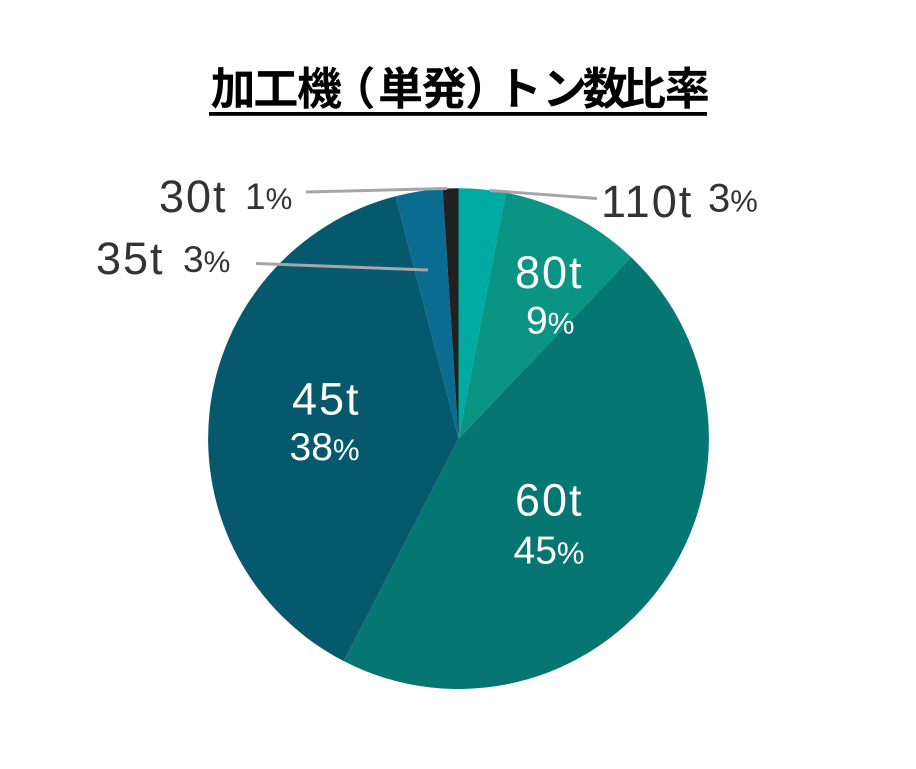  Describe the element at coordinates (193, 196) in the screenshot. I see `svg-text: 30t` at that location.